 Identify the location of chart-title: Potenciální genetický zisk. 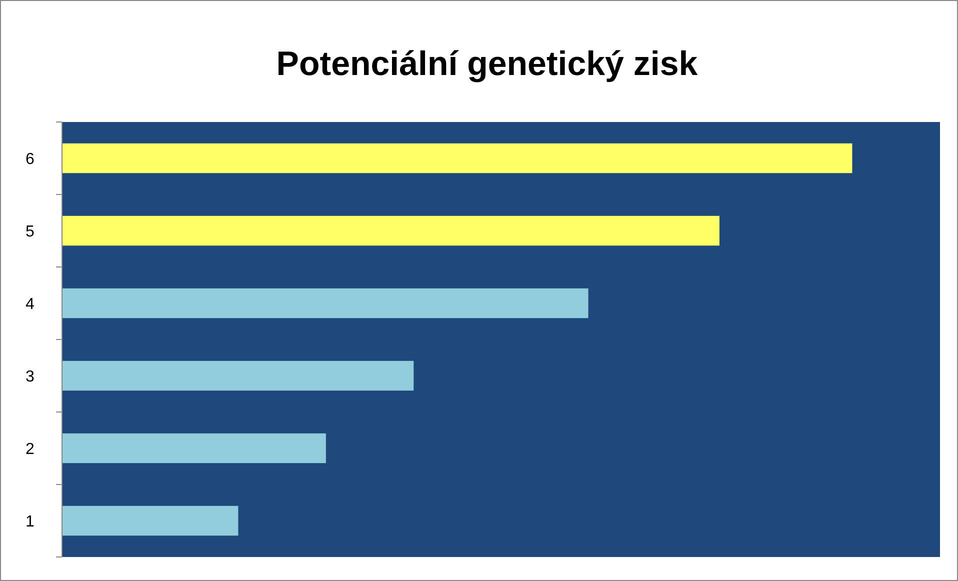
(487, 64).